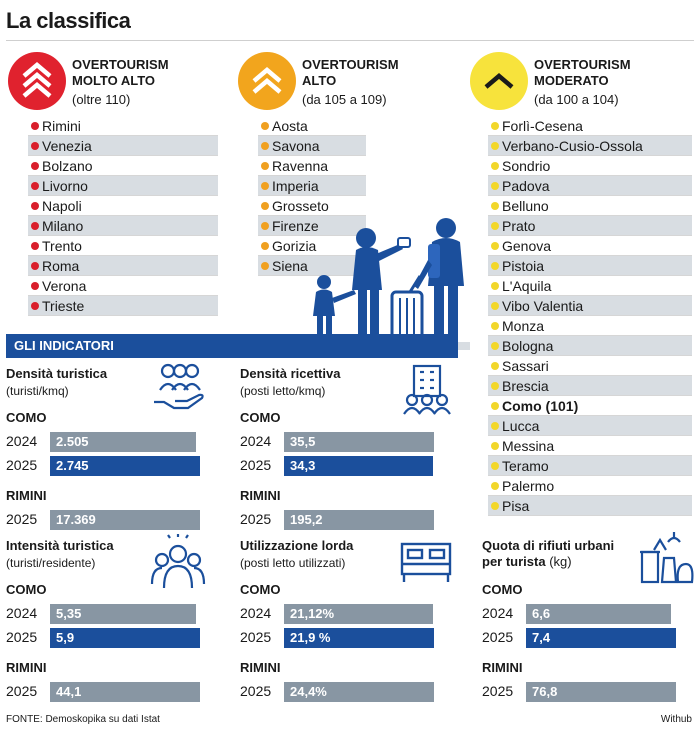 The image size is (700, 732). I want to click on list-item: Milano, so click(123, 226).